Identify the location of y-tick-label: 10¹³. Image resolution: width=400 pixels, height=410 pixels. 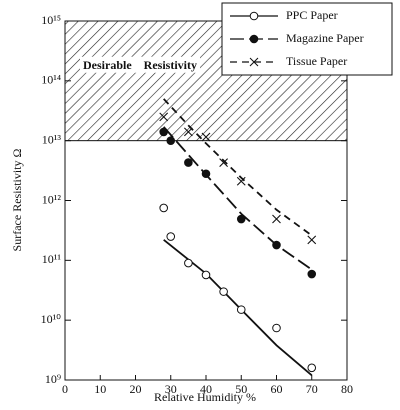
(52, 139).